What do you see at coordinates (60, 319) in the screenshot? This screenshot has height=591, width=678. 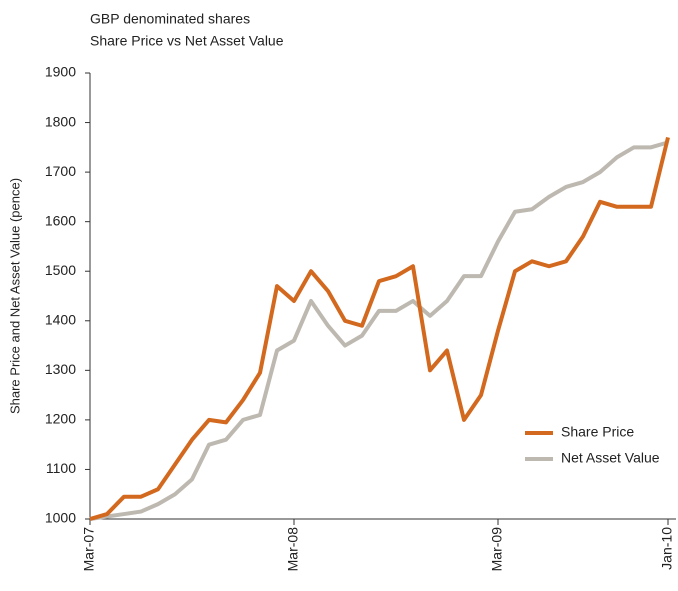 I see `y-tick-label: 1400` at bounding box center [60, 319].